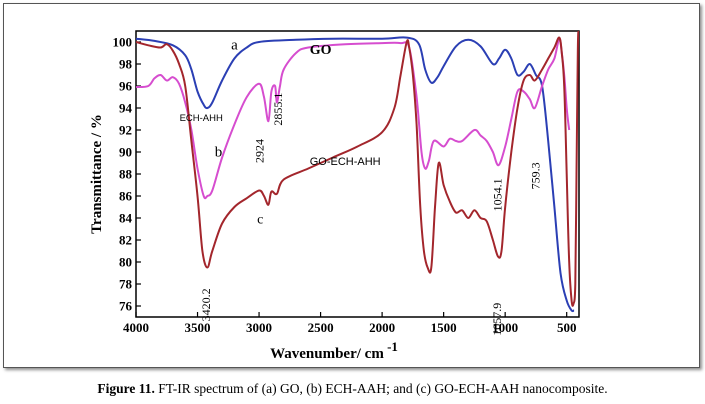  I want to click on x-tick-label-4000: 4000, so click(136, 327).